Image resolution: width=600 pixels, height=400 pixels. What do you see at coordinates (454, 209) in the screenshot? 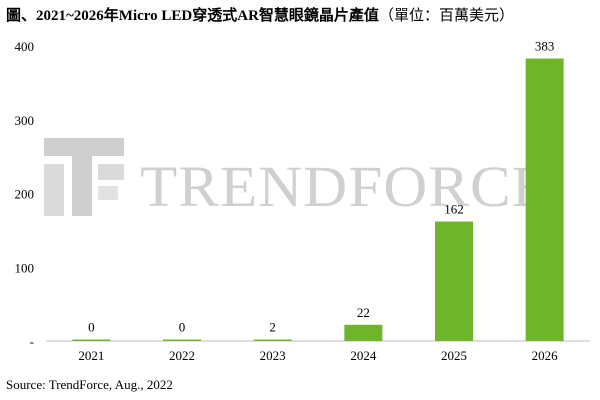
I see `data-label-2025: 162` at bounding box center [454, 209].